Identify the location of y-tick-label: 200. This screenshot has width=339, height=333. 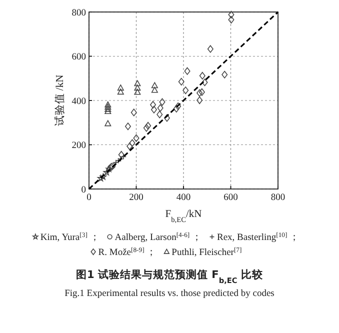
(79, 146).